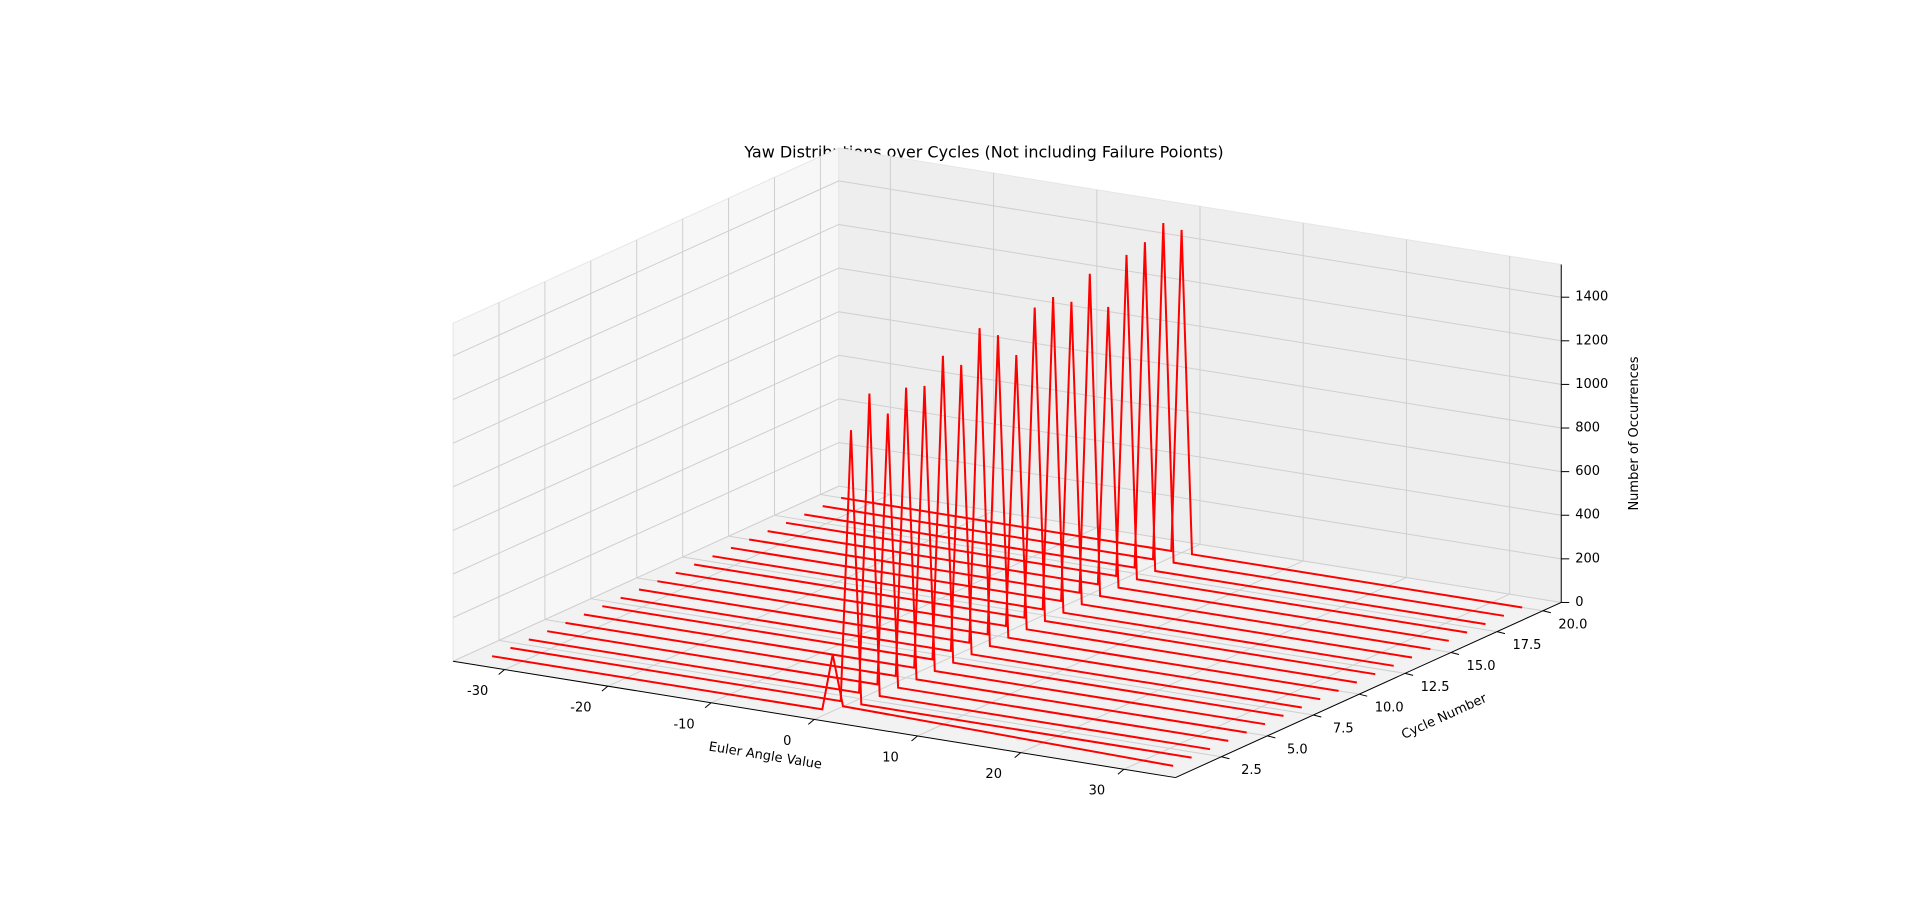 This screenshot has width=1920, height=922. I want to click on x-tick-label: 20, so click(993, 774).